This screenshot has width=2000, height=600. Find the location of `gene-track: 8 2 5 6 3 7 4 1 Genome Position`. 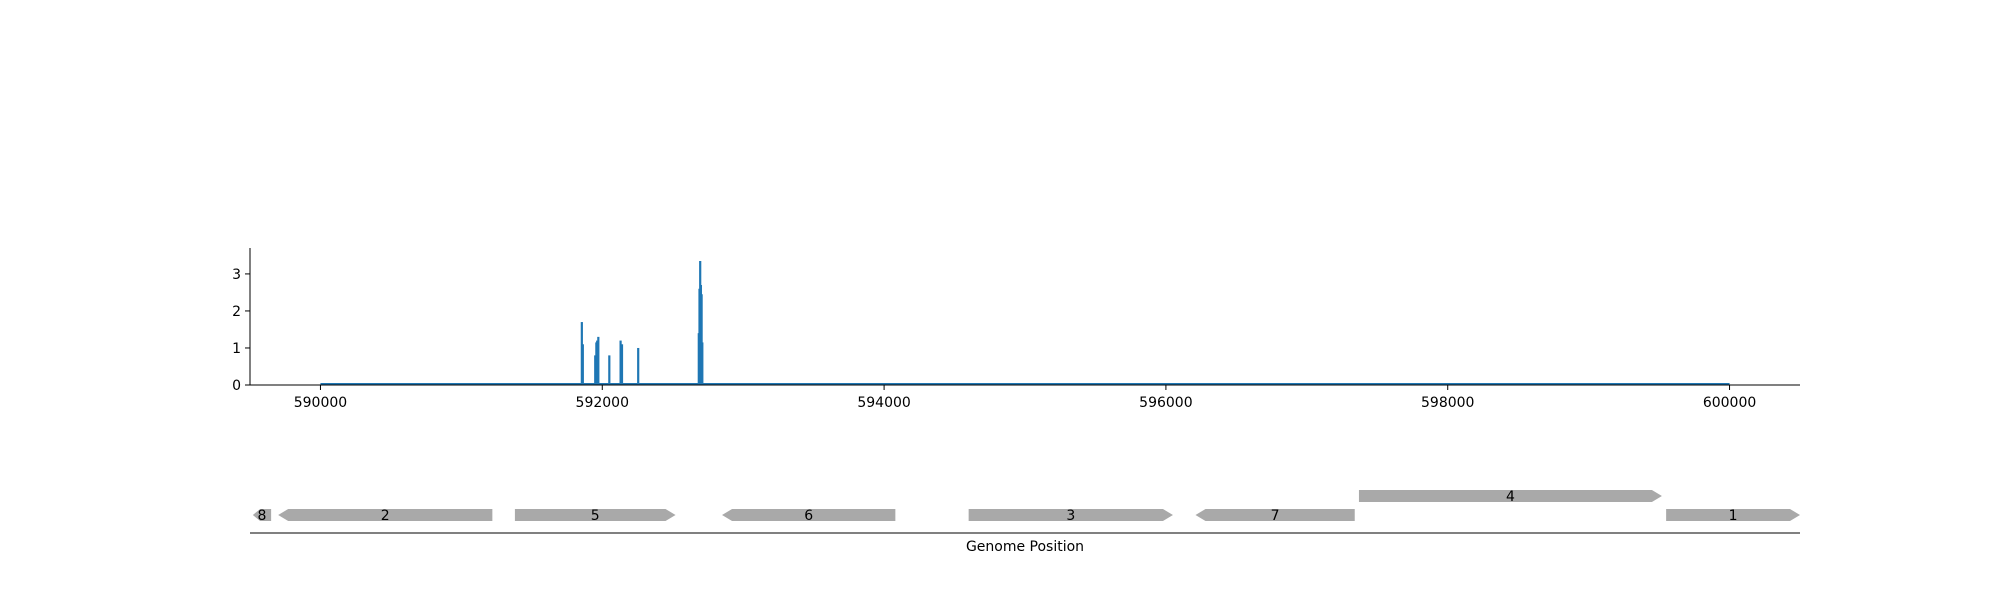

gene-track: 8 2 5 6 3 7 4 1 Genome Position is located at coordinates (1025, 522).